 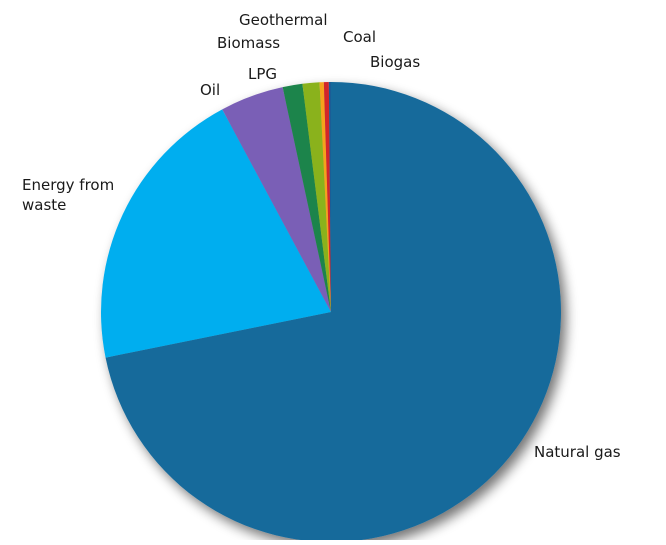 I want to click on pie-slice-biogas, so click(x=329, y=197).